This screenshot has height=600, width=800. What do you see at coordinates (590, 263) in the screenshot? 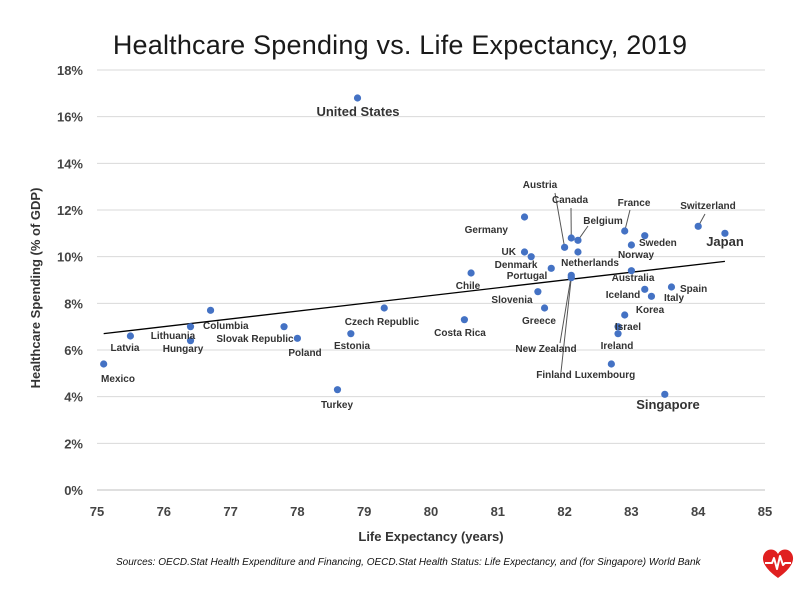
I see `data-label: Netherlands` at bounding box center [590, 263].